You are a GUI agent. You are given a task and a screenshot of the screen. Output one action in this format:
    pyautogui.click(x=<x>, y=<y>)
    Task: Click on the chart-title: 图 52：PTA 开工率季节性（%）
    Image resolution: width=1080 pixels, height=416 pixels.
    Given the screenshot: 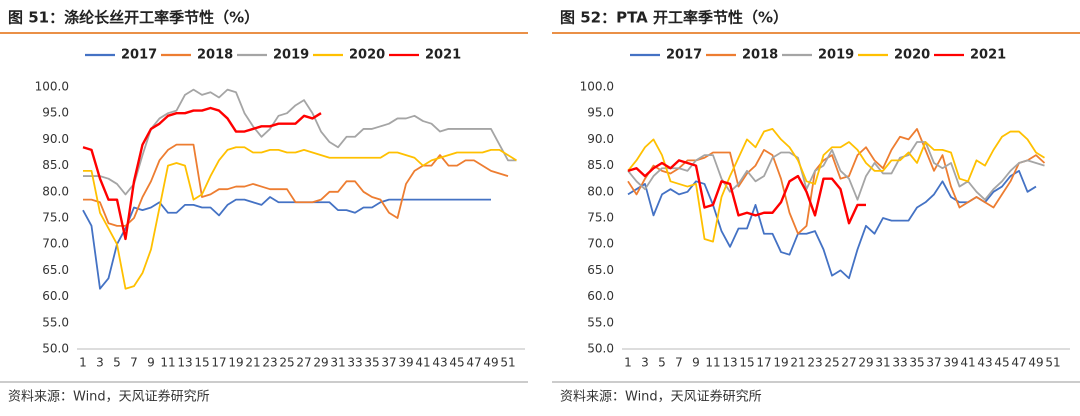 What is the action you would take?
    pyautogui.click(x=674, y=18)
    